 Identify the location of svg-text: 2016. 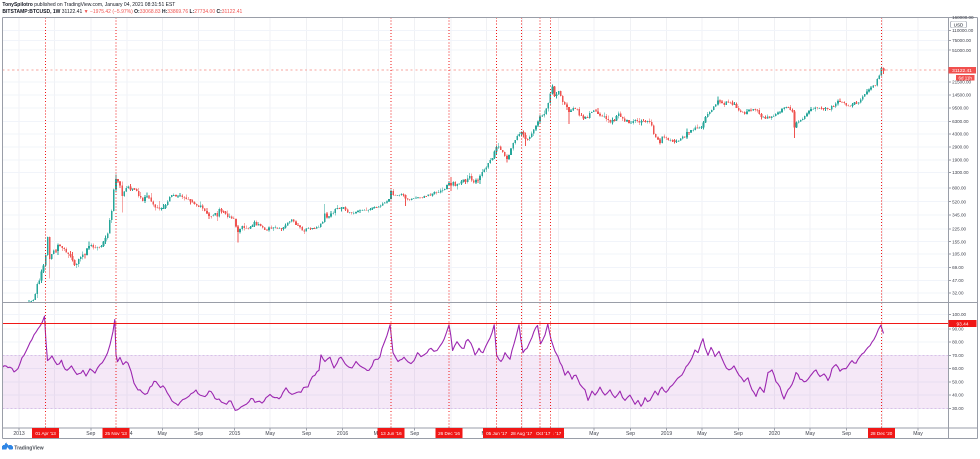
(342, 434).